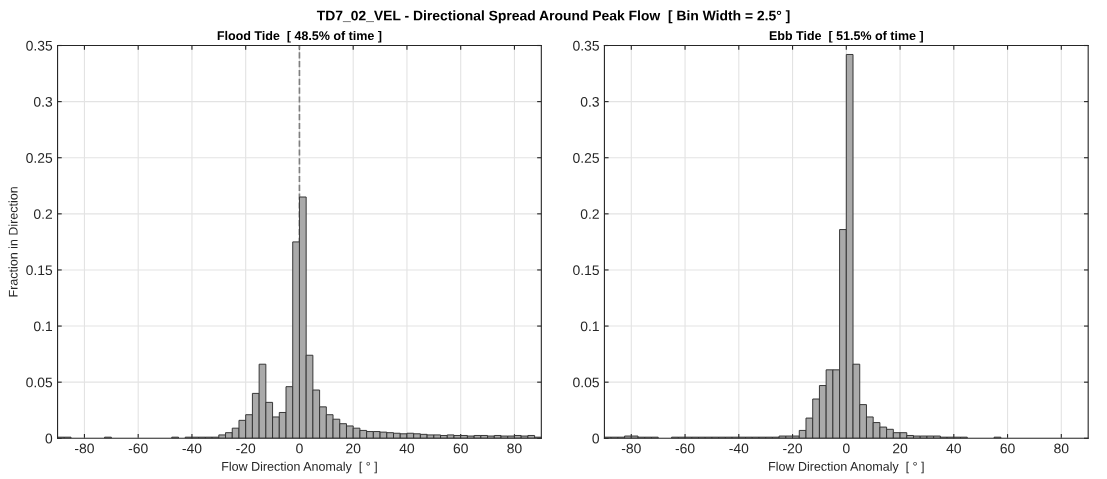 The width and height of the screenshot is (1107, 479). I want to click on text: TD7_02_VEL - Directional Spread Around Peak Flow [ Bin Width = 2.5° ], so click(553, 17).